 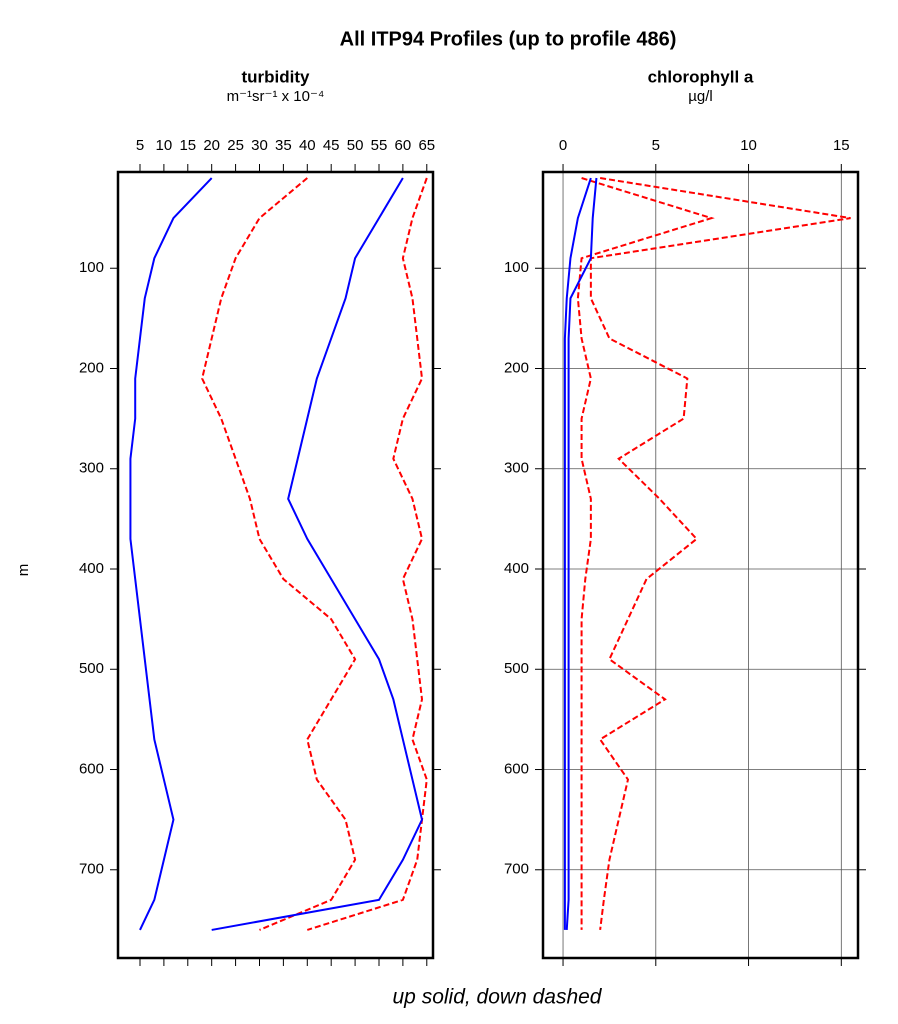 What do you see at coordinates (307, 145) in the screenshot?
I see `x-tick-label: 40` at bounding box center [307, 145].